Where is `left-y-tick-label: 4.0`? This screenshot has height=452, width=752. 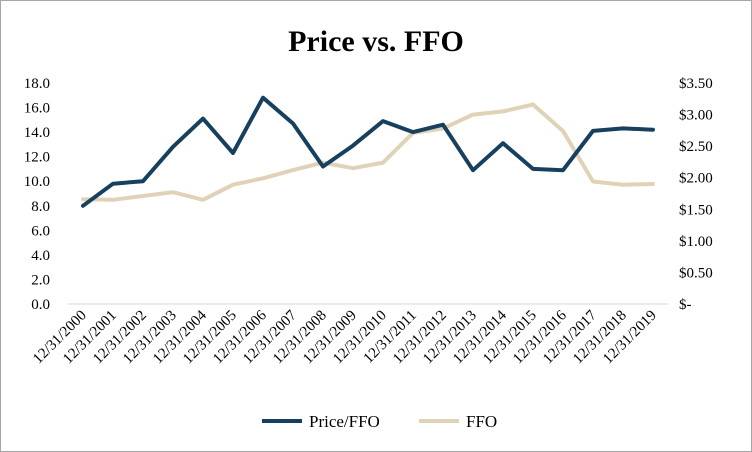
left-y-tick-label: 4.0 is located at coordinates (40, 256).